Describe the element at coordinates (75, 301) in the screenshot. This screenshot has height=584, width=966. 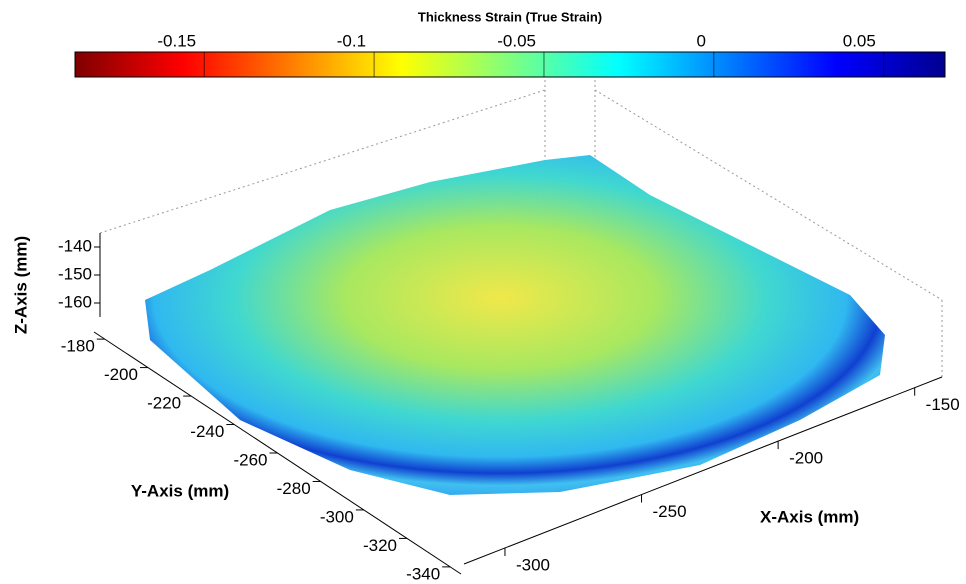
I see `tick-label: -160` at that location.